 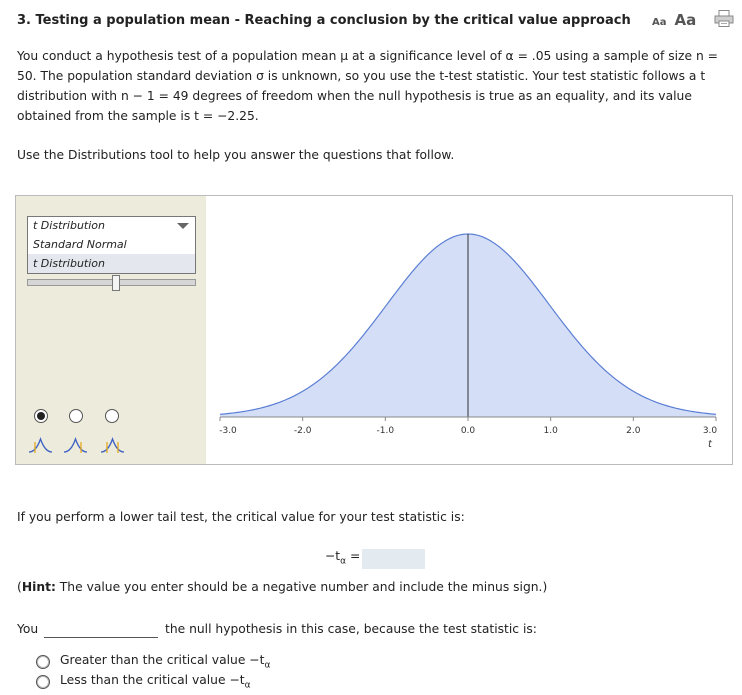 I want to click on font-size-controls: Aa Aa, so click(x=674, y=20).